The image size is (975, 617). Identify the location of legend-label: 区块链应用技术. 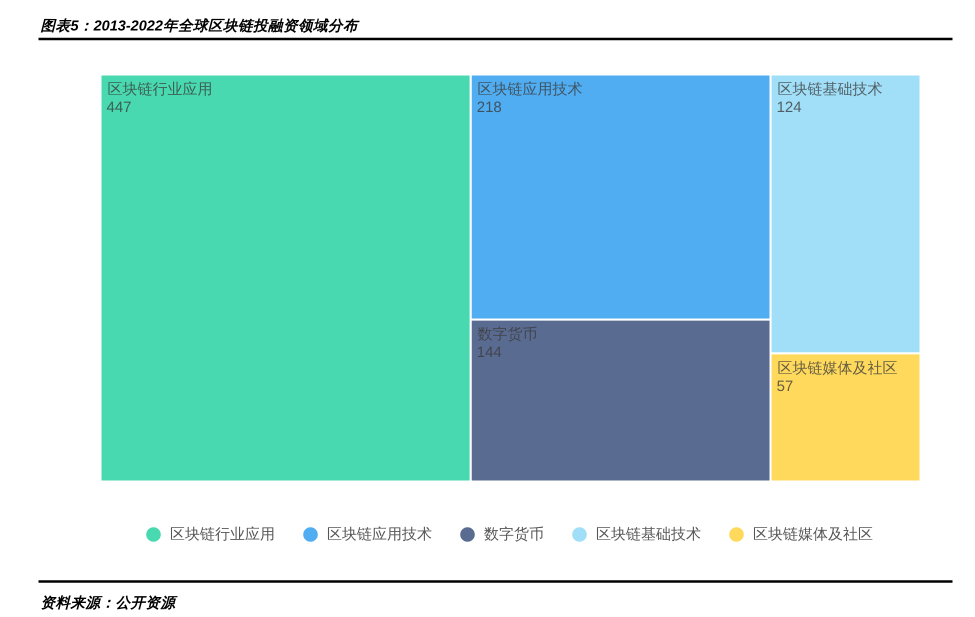
(379, 534).